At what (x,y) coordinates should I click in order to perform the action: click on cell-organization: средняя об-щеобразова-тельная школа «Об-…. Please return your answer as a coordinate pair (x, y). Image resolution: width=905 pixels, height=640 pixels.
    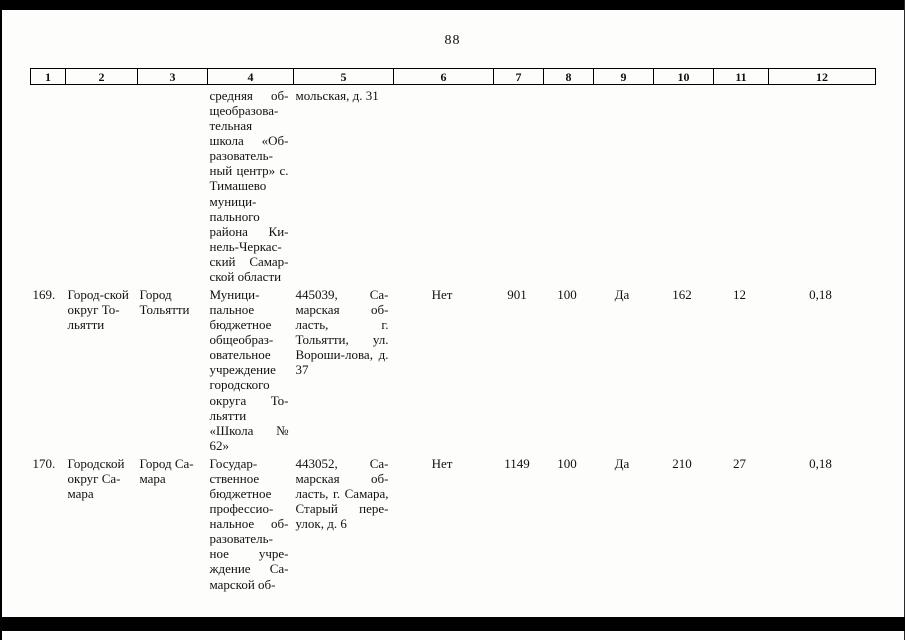
    Looking at the image, I should click on (249, 186).